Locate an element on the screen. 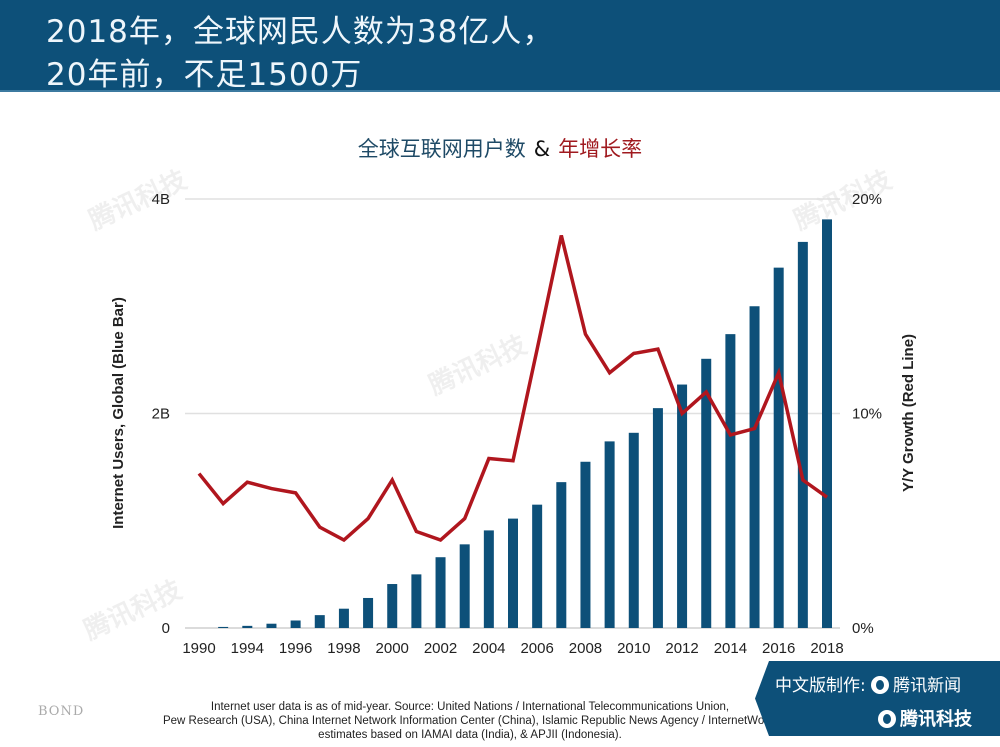 The width and height of the screenshot is (1000, 747). x-axis-tick: 2006 is located at coordinates (536, 648).